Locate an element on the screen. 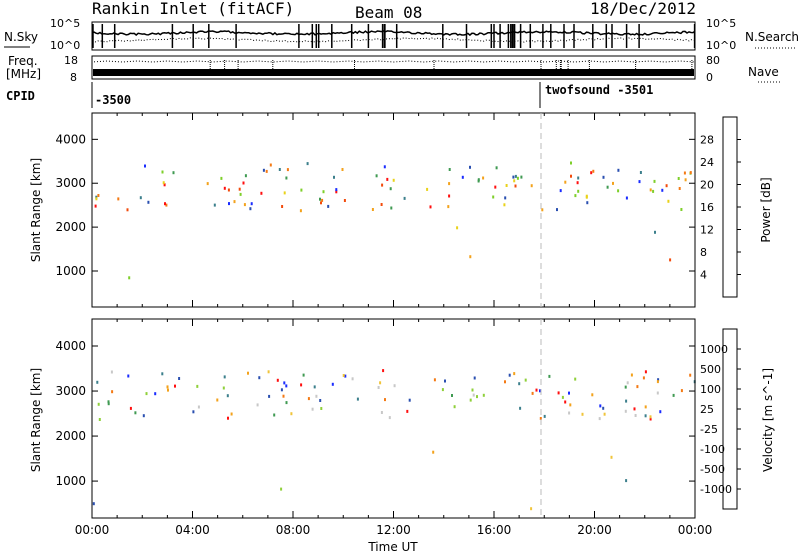 Image resolution: width=800 pixels, height=554 pixels. velocity-colorbar-label: Velocity [m s^-1] is located at coordinates (768, 420).